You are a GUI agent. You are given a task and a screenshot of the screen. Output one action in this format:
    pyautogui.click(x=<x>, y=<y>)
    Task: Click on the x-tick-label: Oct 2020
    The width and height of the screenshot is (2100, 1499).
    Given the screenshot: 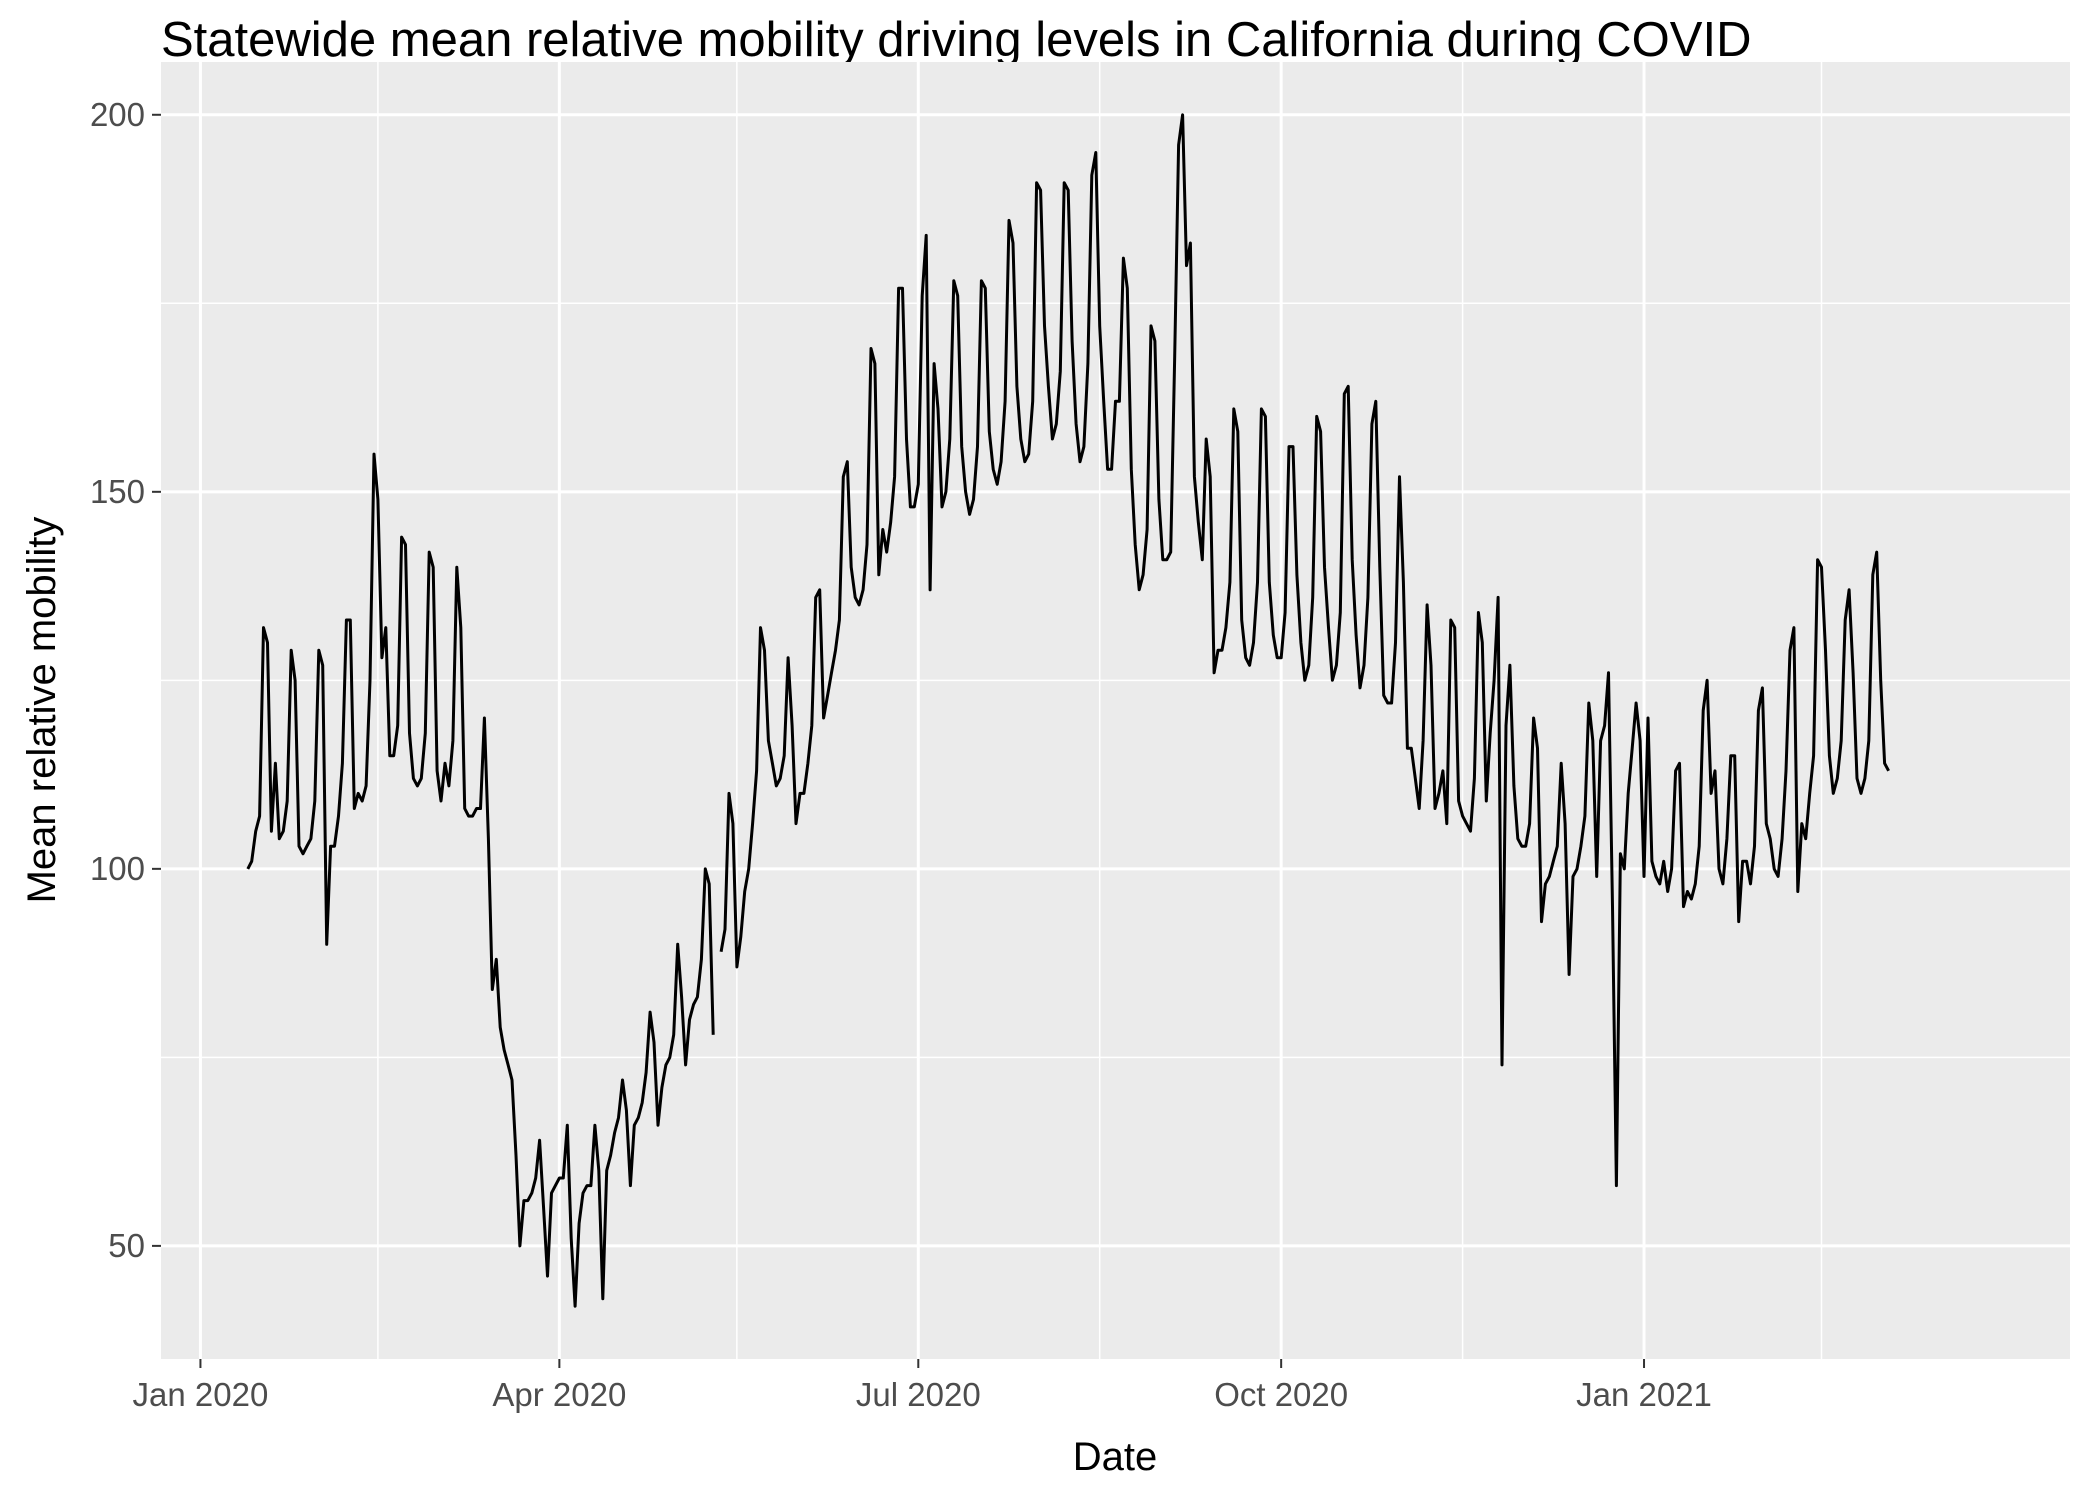 What is the action you would take?
    pyautogui.click(x=1281, y=1394)
    